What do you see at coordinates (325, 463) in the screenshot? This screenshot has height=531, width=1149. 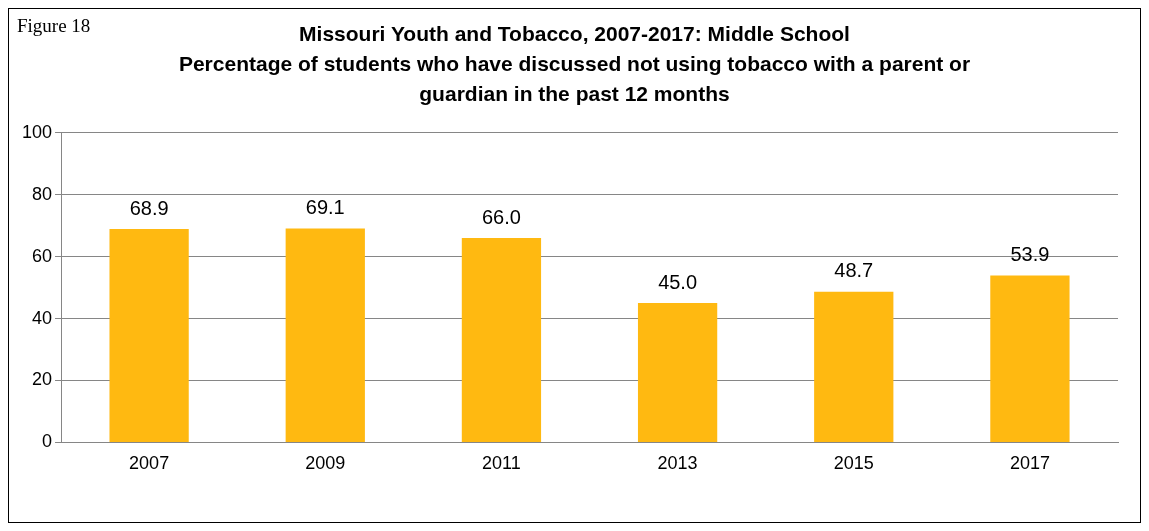 I see `x-tick-label: 2009` at bounding box center [325, 463].